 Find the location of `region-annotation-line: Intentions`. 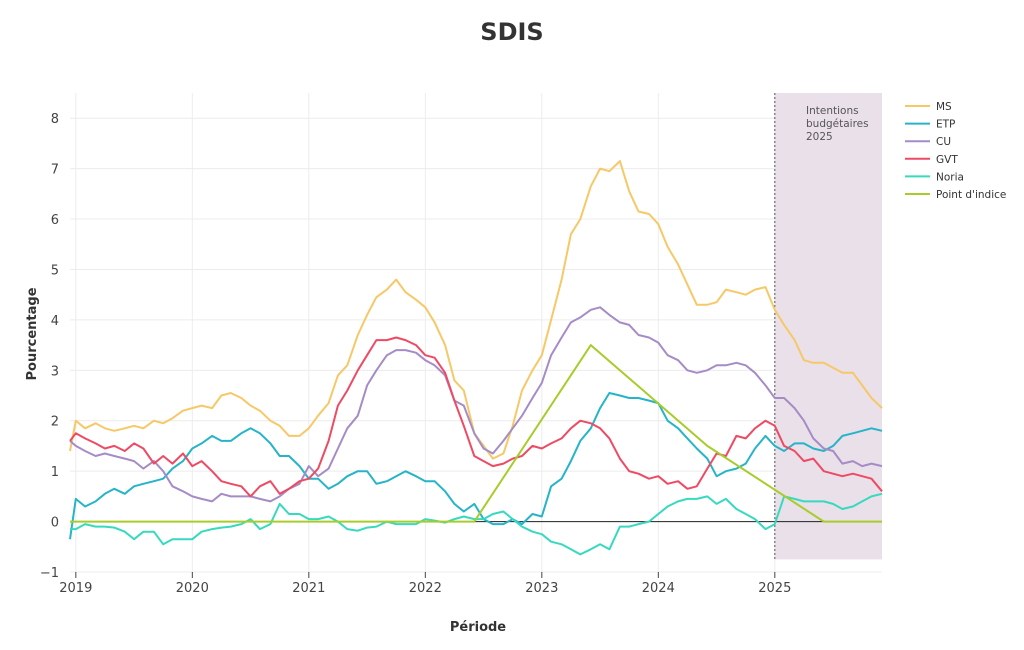

region-annotation-line: Intentions is located at coordinates (832, 111).